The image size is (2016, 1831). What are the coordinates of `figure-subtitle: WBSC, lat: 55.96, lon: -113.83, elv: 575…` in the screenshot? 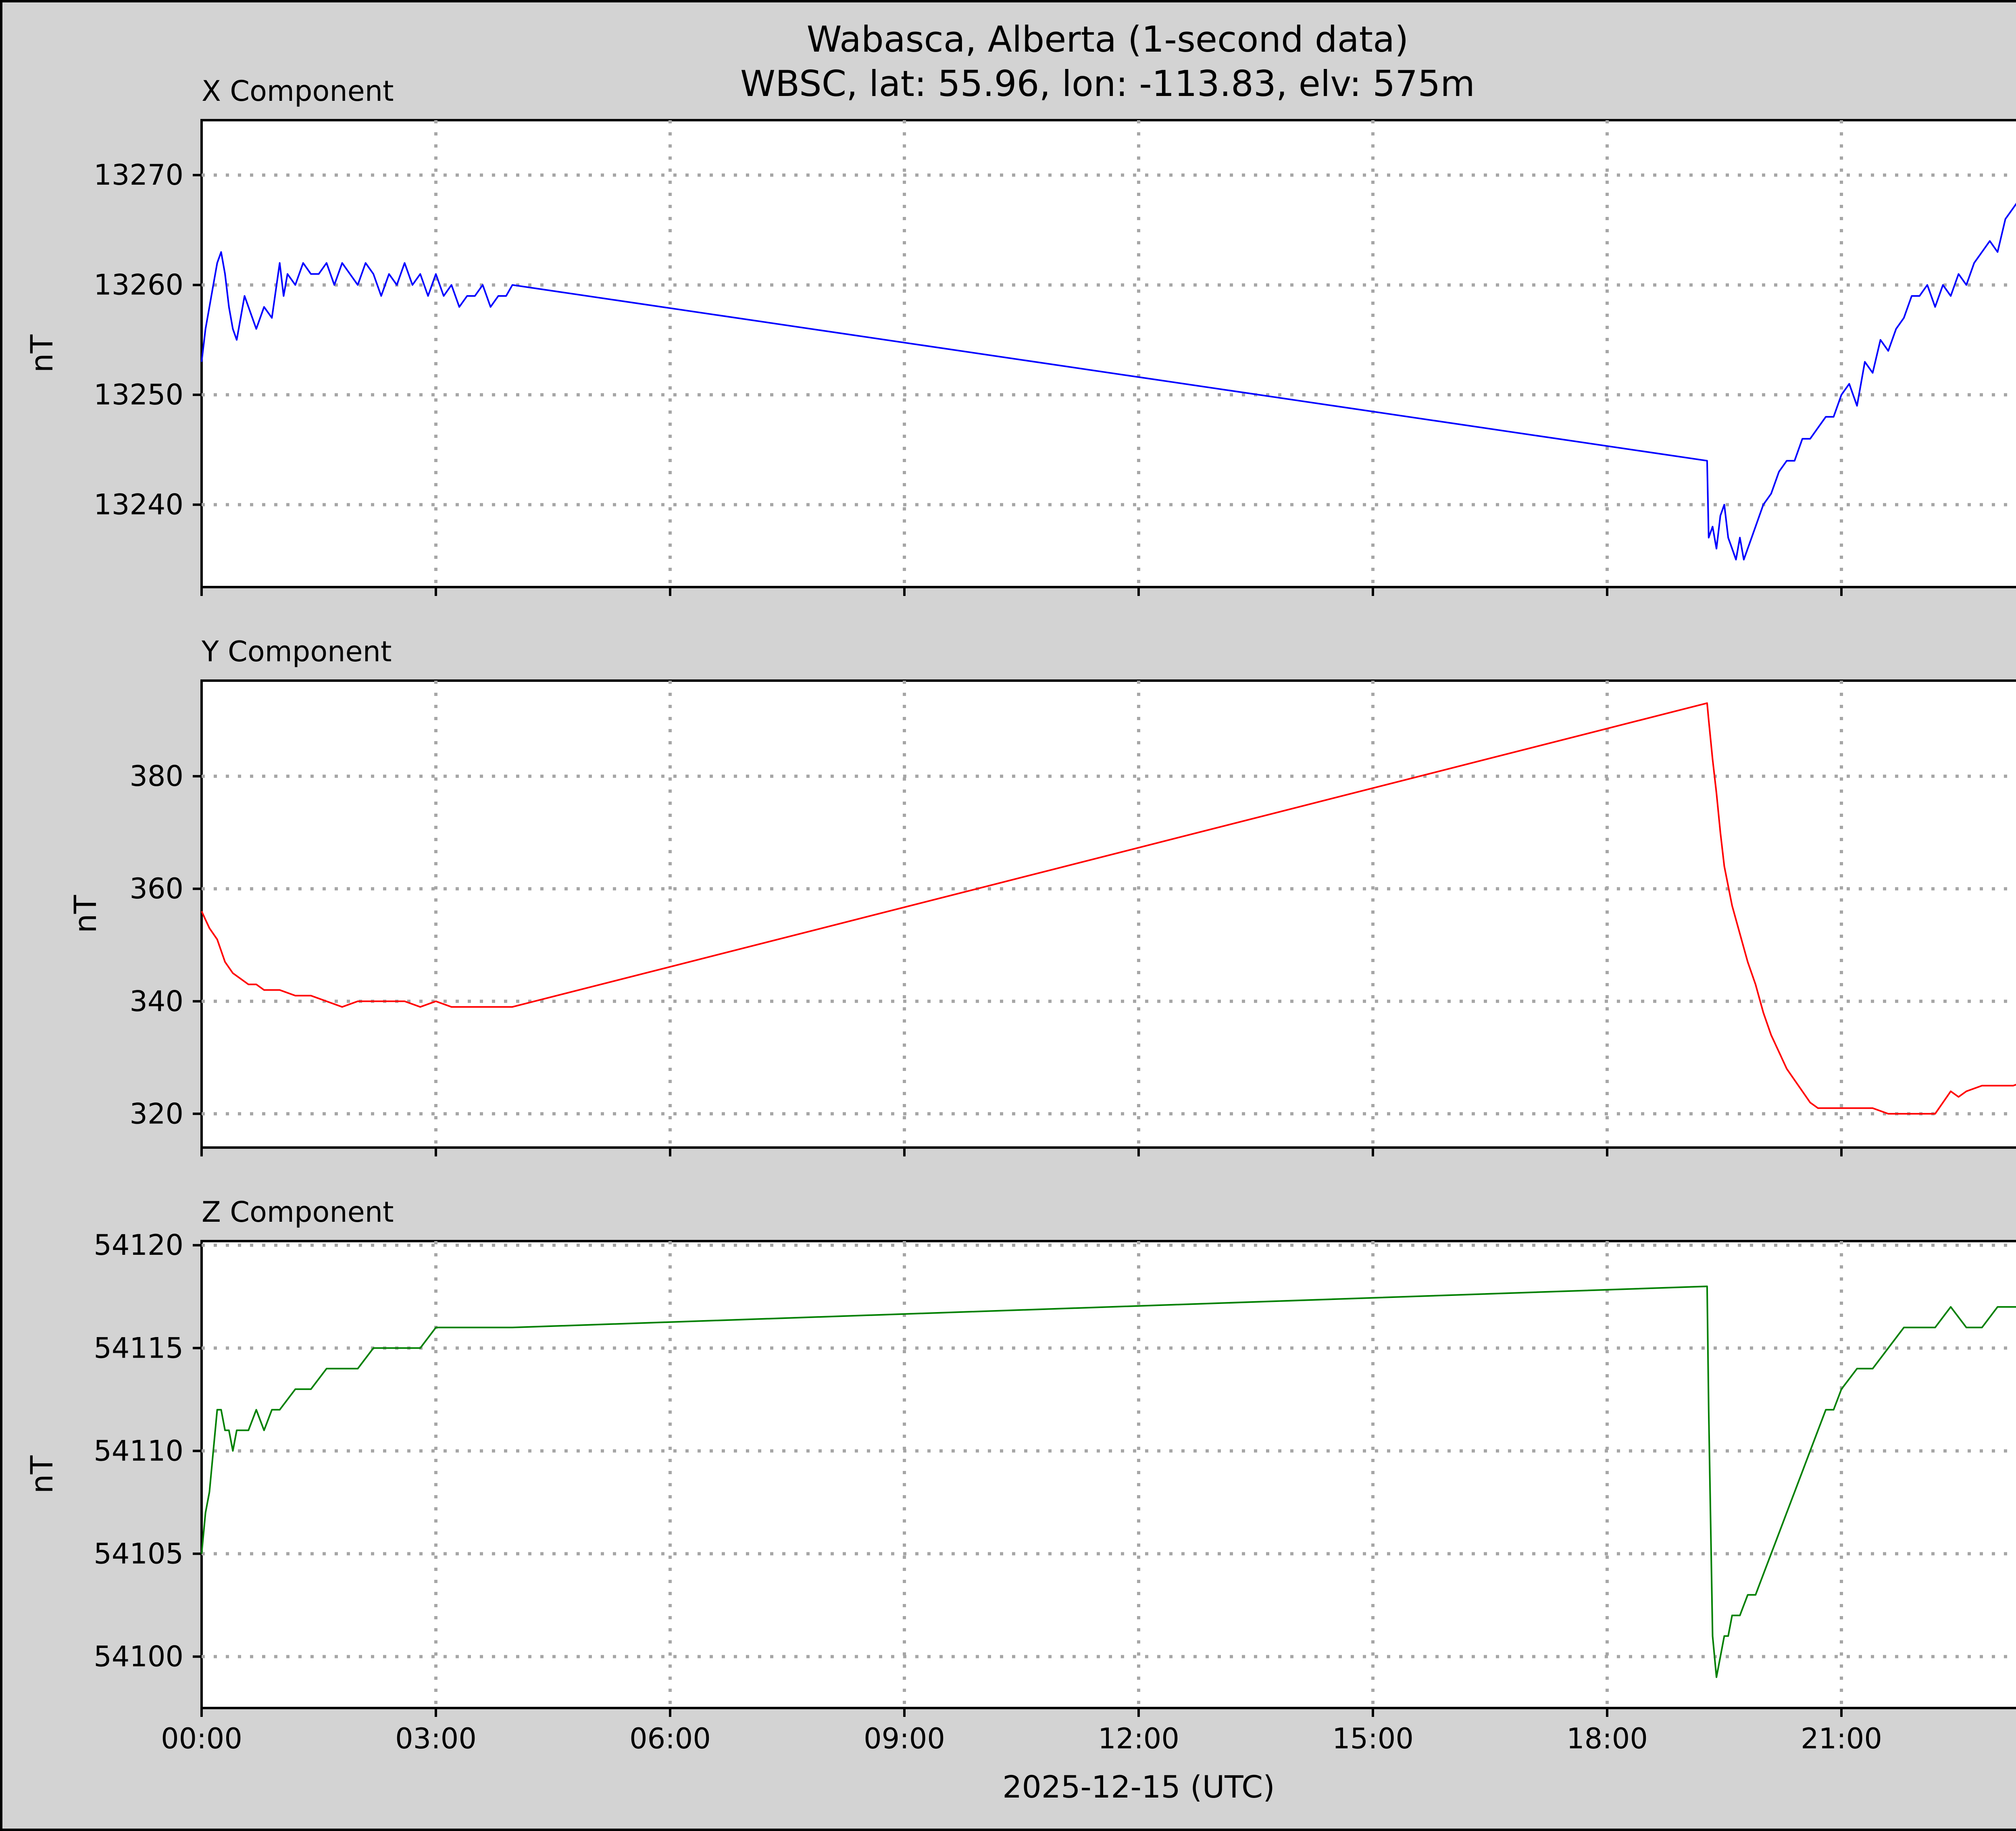 It's located at (1107, 83).